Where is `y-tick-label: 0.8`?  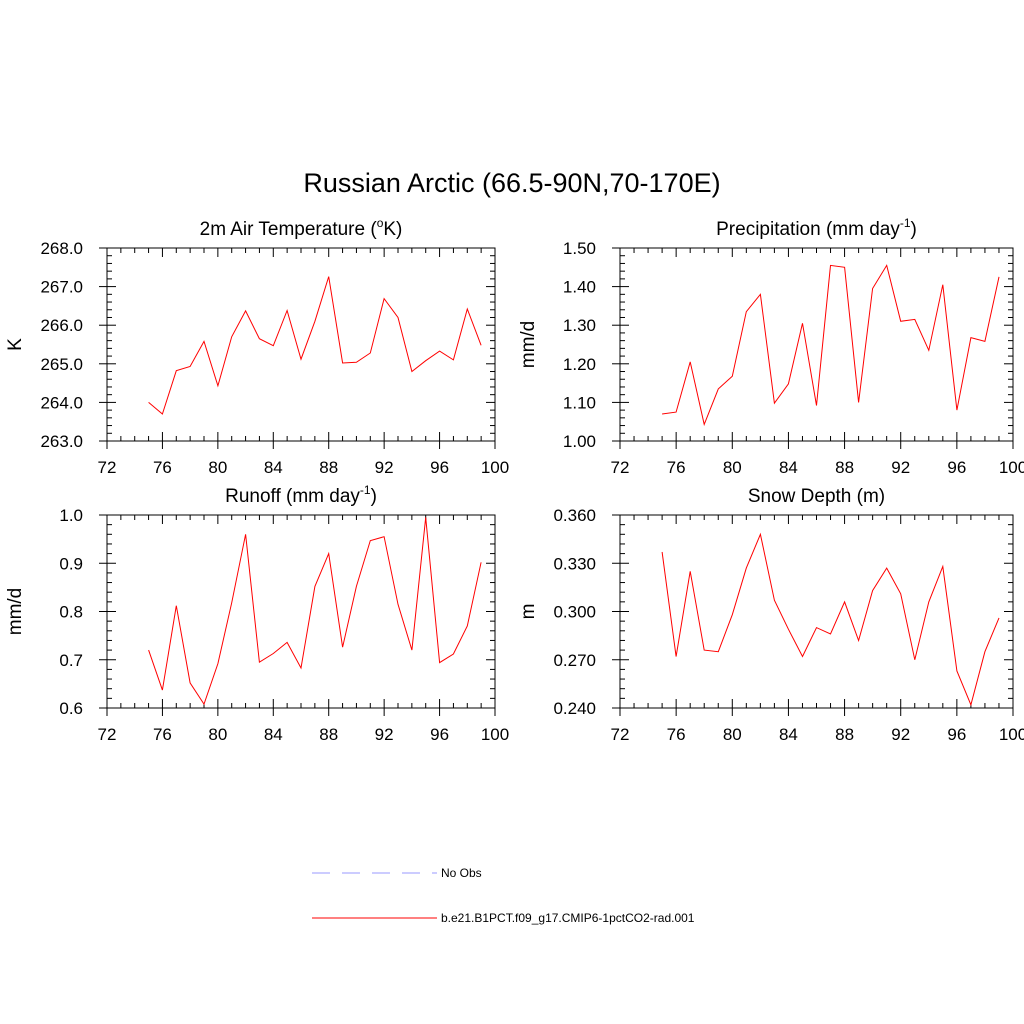 y-tick-label: 0.8 is located at coordinates (71, 612).